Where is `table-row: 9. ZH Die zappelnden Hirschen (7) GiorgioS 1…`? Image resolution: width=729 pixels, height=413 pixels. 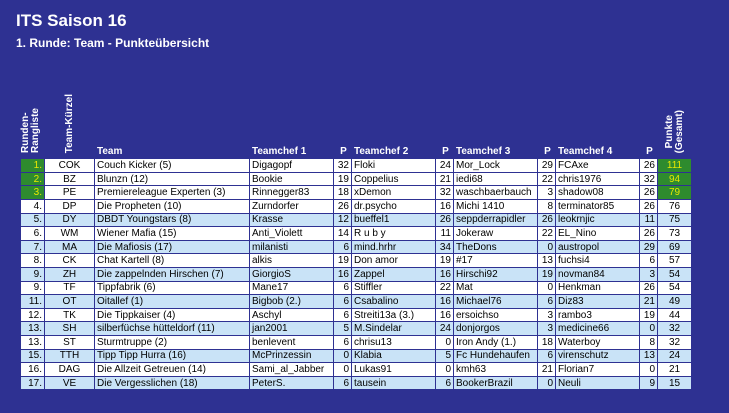
table-row: 9. ZH Die zappelnden Hirschen (7) GiorgioS 1… is located at coordinates (356, 274).